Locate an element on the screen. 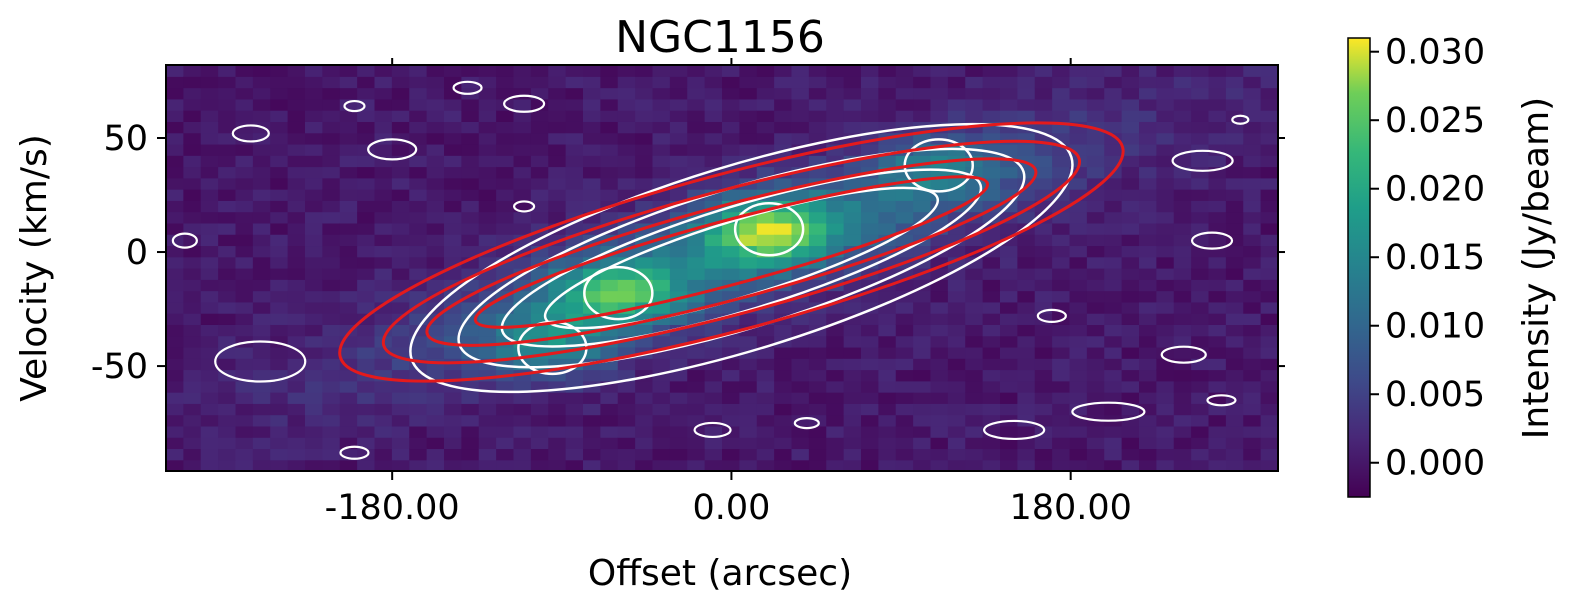 The image size is (1573, 613). noise-contour is located at coordinates (1108, 411).